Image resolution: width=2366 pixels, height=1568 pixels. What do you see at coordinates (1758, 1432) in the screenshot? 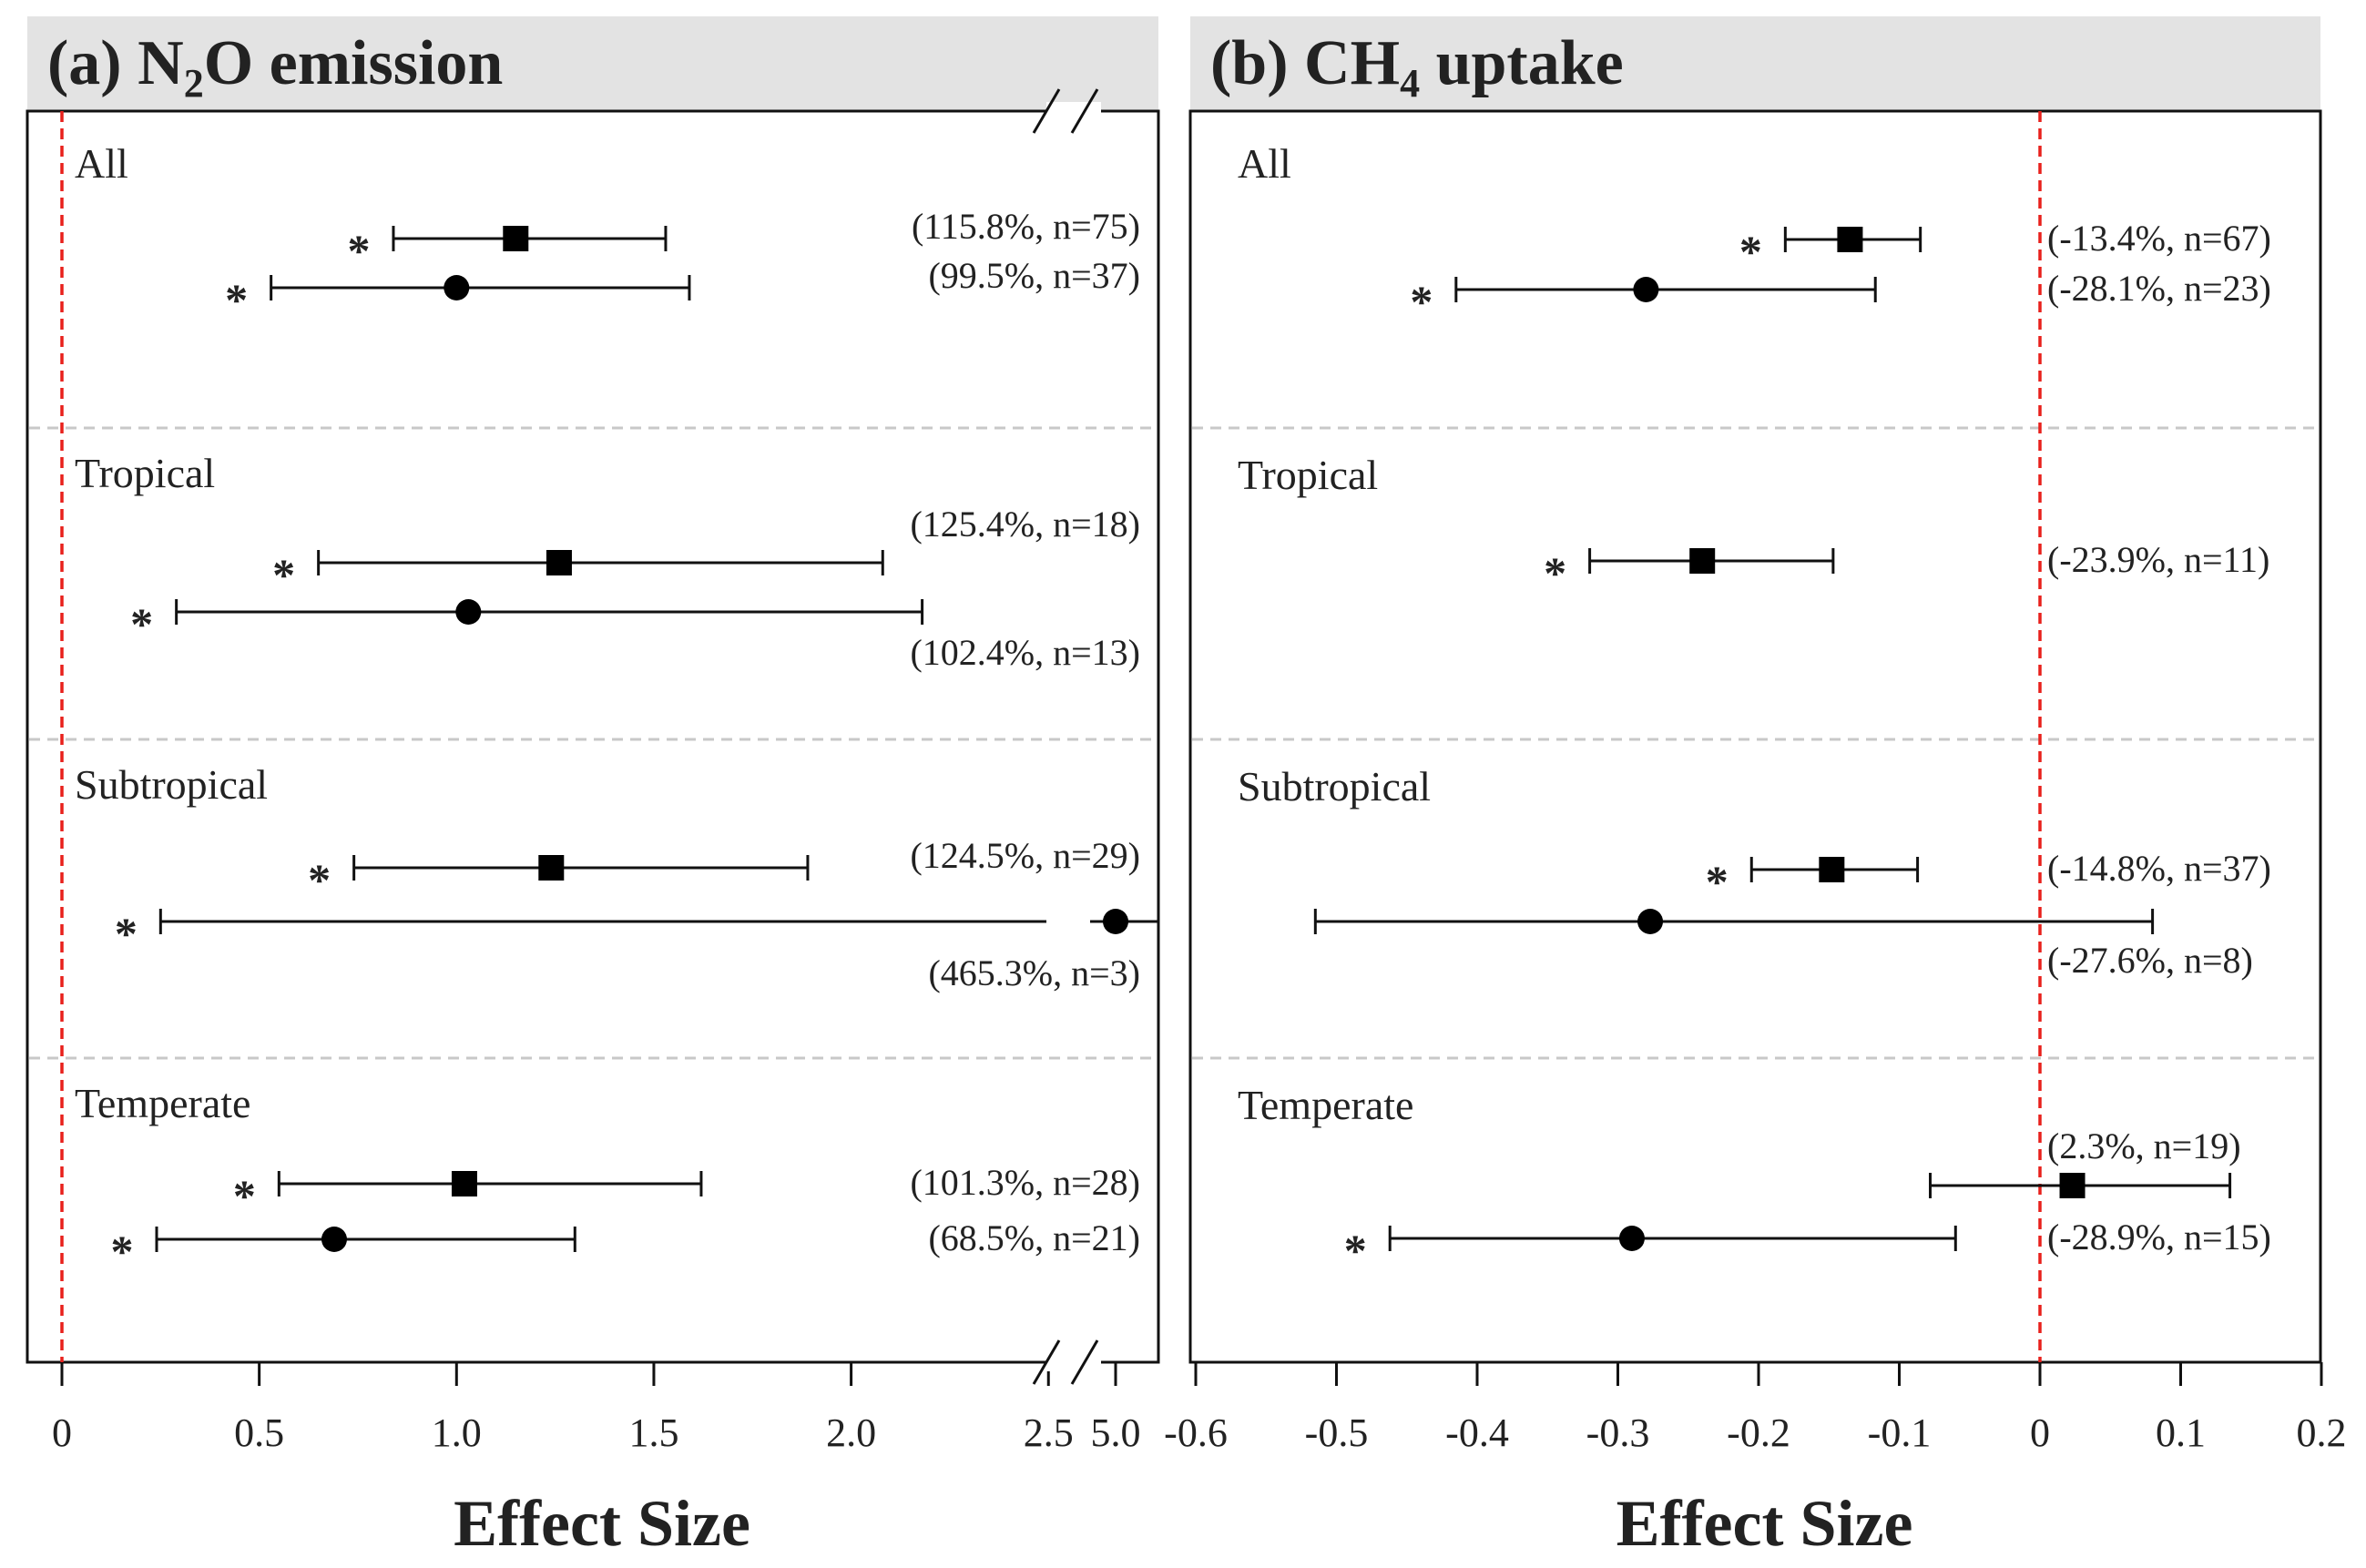
I see `x-tick-label: -0.2` at bounding box center [1758, 1432].